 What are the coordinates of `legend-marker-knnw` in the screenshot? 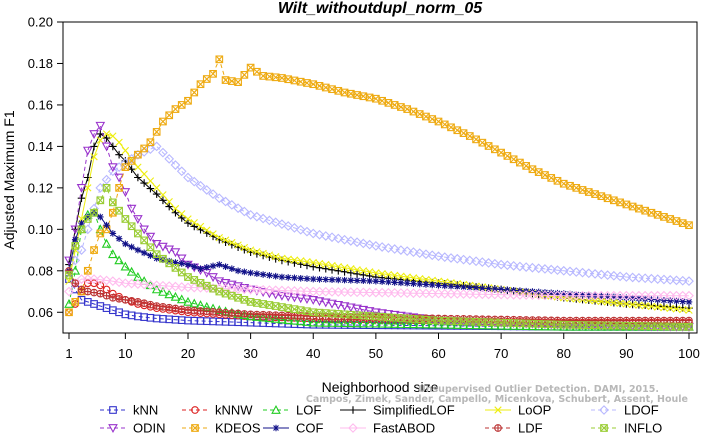 It's located at (195, 410).